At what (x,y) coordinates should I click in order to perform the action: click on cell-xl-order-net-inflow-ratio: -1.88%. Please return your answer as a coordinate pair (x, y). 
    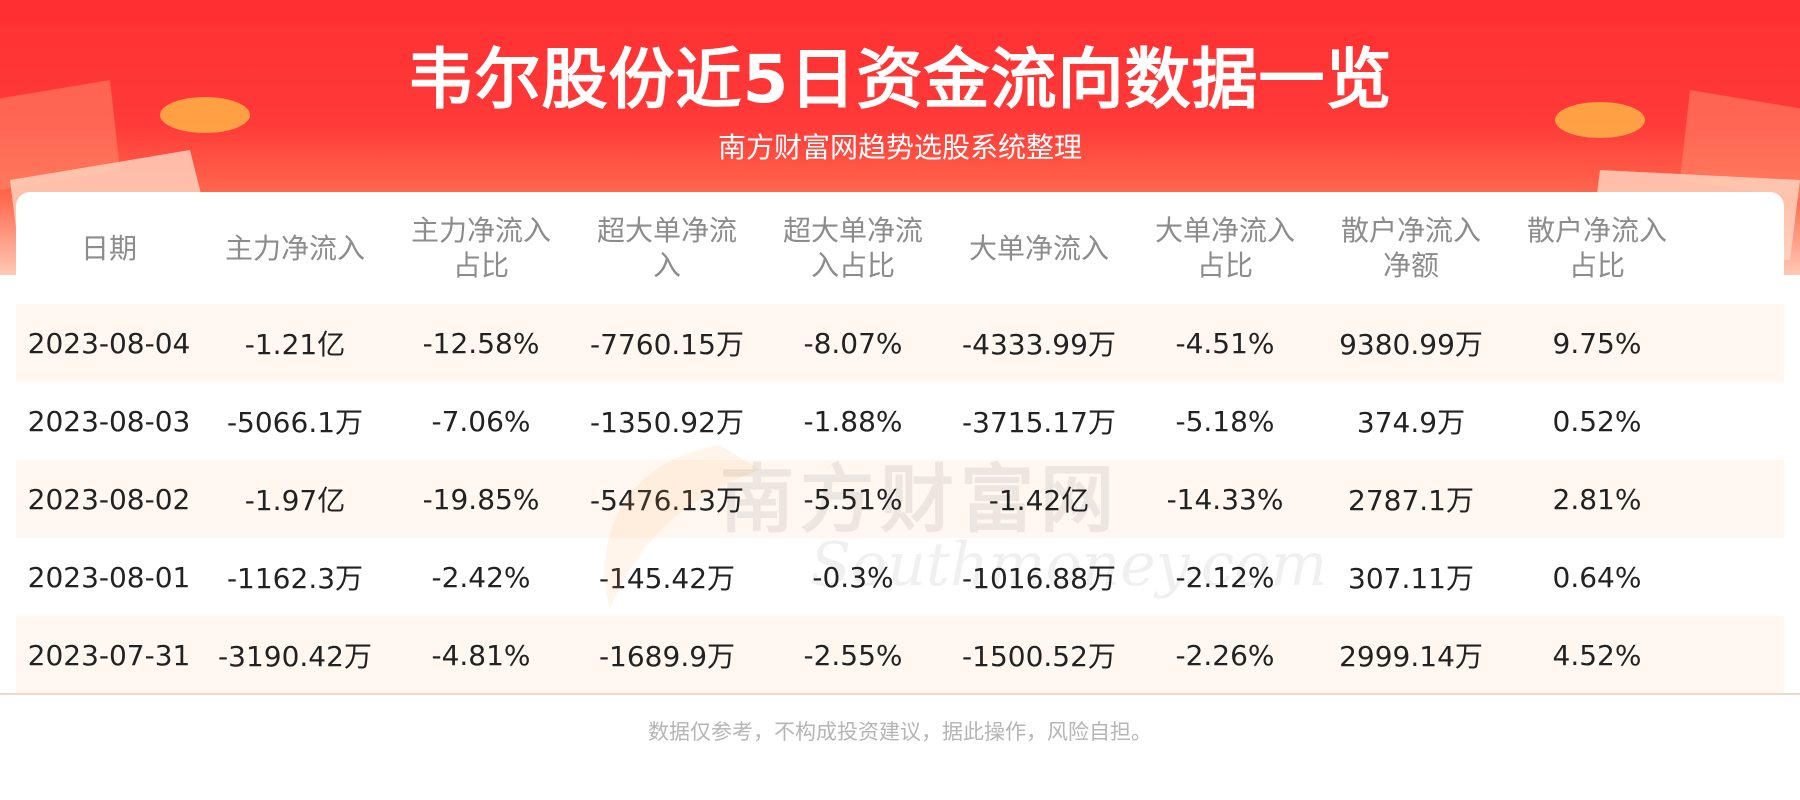
    Looking at the image, I should click on (853, 421).